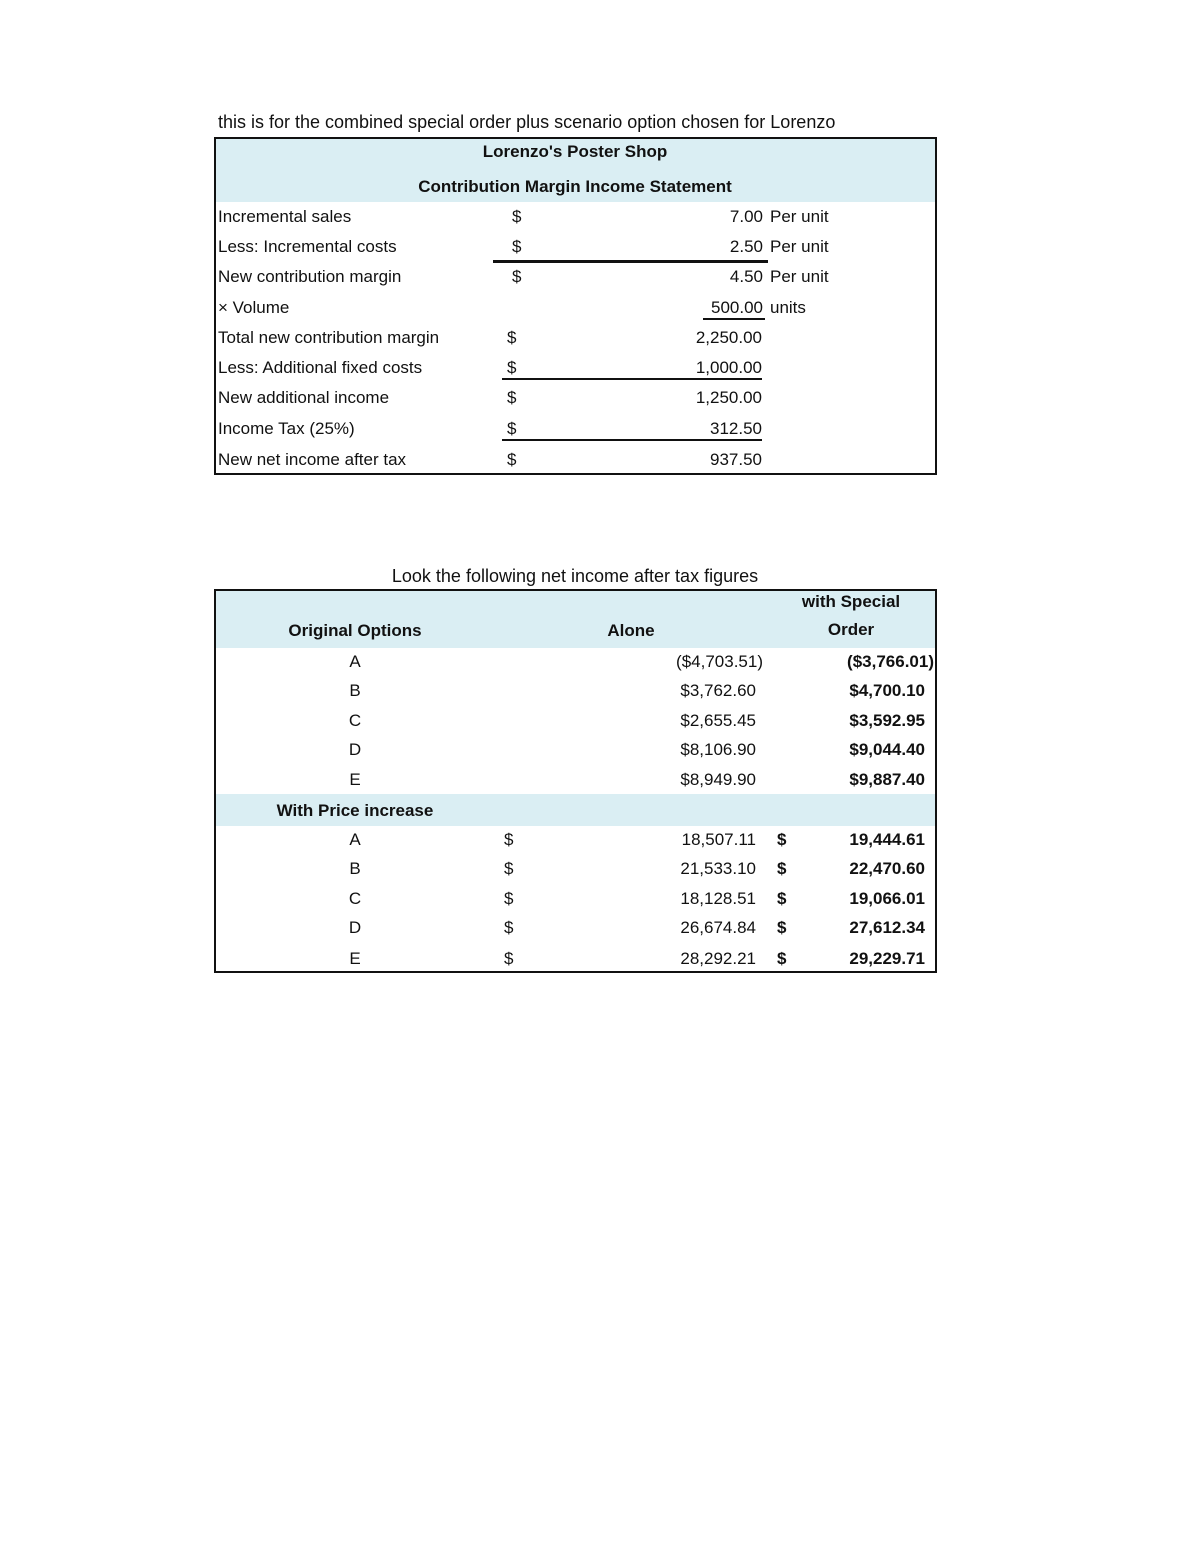  What do you see at coordinates (310, 276) in the screenshot?
I see `row-label: New contribution margin` at bounding box center [310, 276].